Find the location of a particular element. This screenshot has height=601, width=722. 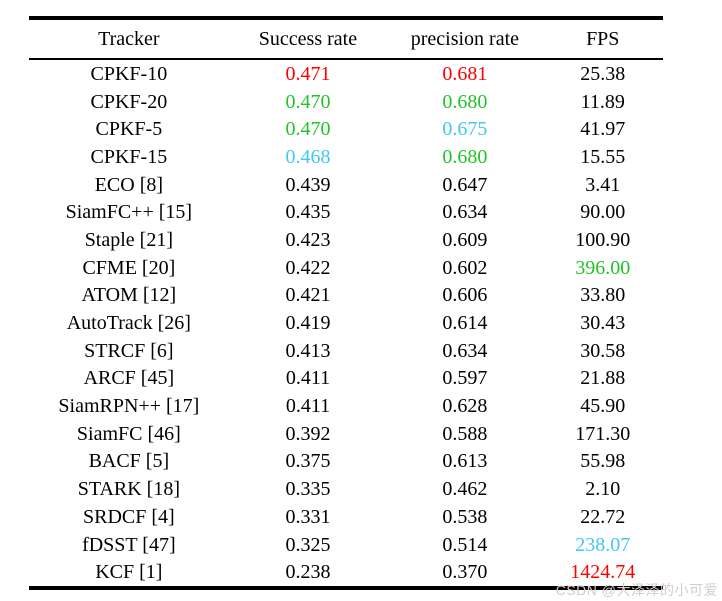

table-row: CPKF-20 0.470 0.680 11.89 is located at coordinates (346, 102).